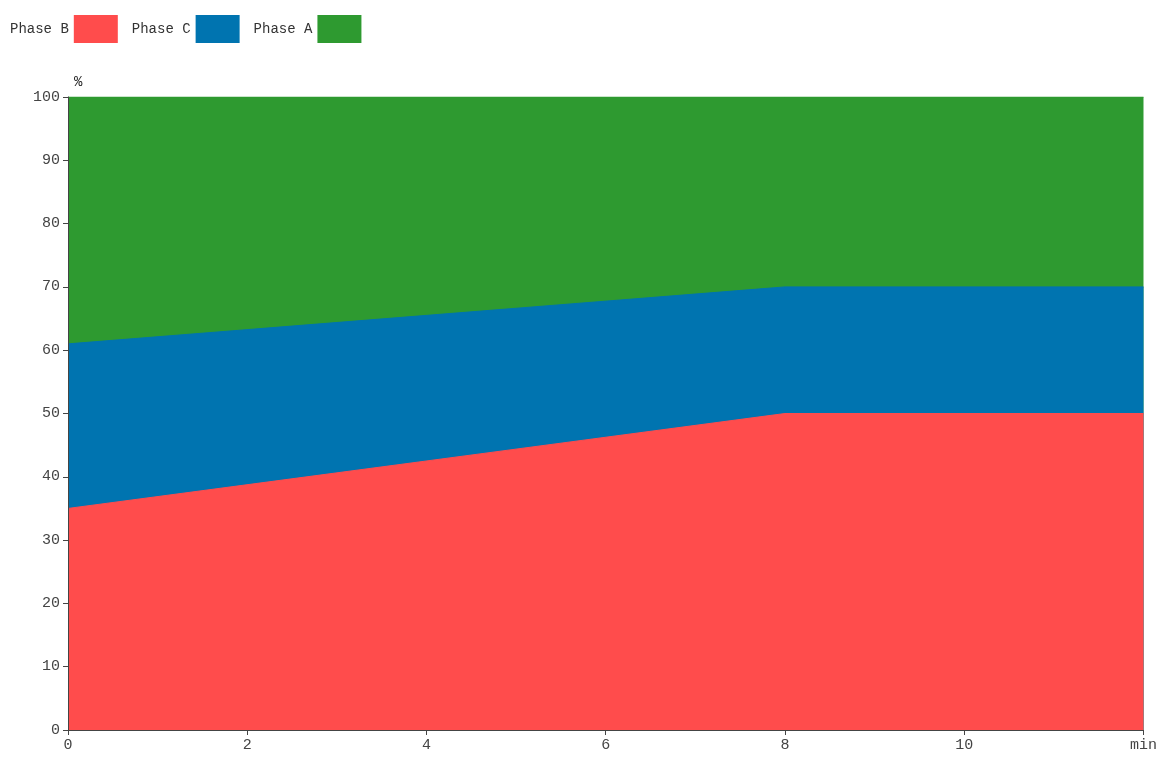 The width and height of the screenshot is (1160, 764). Describe the element at coordinates (68, 745) in the screenshot. I see `x-tick-label: 0` at that location.